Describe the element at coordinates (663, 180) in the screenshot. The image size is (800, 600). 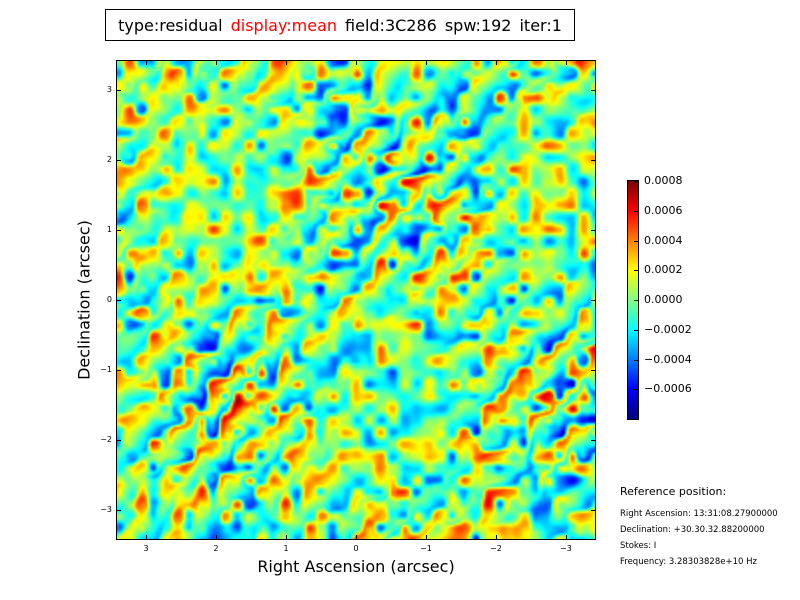
I see `colorbar-tick-label: 0.0008` at that location.